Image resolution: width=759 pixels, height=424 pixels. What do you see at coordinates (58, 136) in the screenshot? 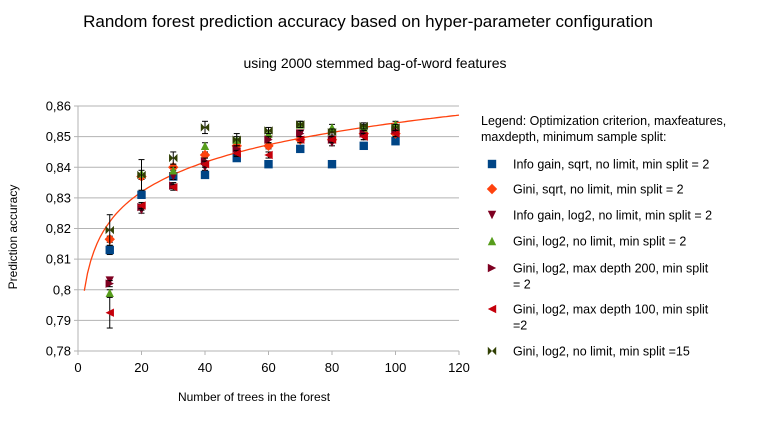
I see `y-tick-label: 0,85` at bounding box center [58, 136].